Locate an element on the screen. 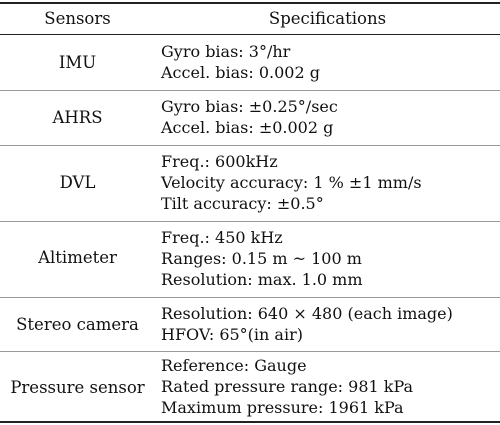 The image size is (500, 425). spec-line: Reference: Gauge is located at coordinates (234, 365).